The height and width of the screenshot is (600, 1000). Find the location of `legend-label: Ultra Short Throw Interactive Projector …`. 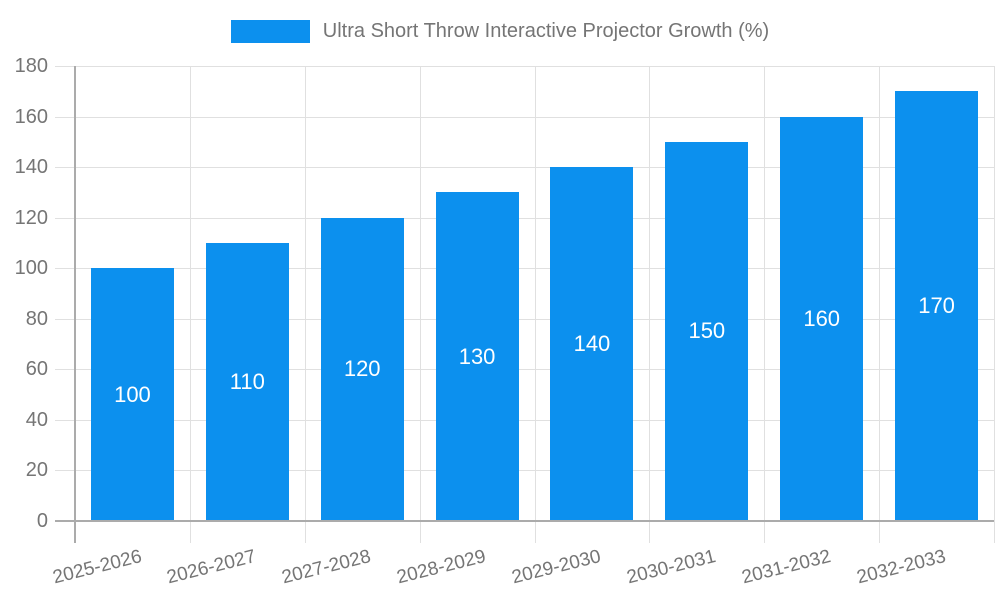

legend-label: Ultra Short Throw Interactive Projector … is located at coordinates (546, 31).